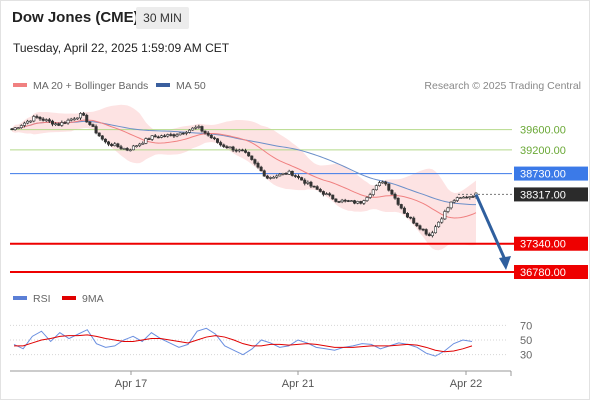  Describe the element at coordinates (42, 299) in the screenshot. I see `legend-rsi-label: RSI` at that location.